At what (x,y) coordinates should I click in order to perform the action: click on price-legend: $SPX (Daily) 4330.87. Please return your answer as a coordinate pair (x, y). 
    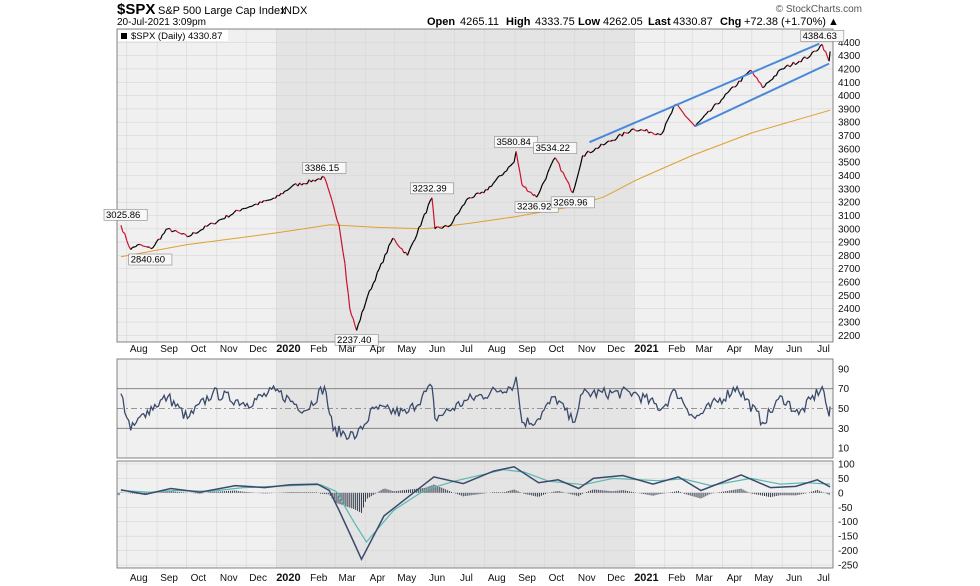
    Looking at the image, I should click on (173, 36).